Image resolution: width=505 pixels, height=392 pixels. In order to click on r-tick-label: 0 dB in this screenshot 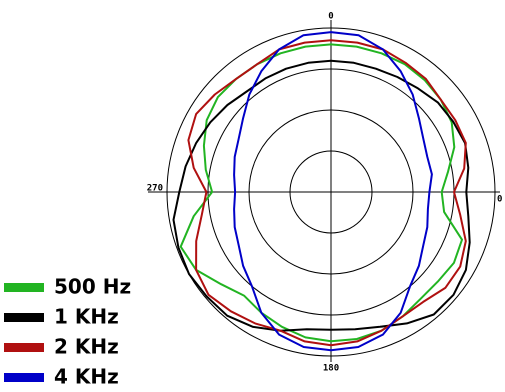, I will do `click(501, 200)`.